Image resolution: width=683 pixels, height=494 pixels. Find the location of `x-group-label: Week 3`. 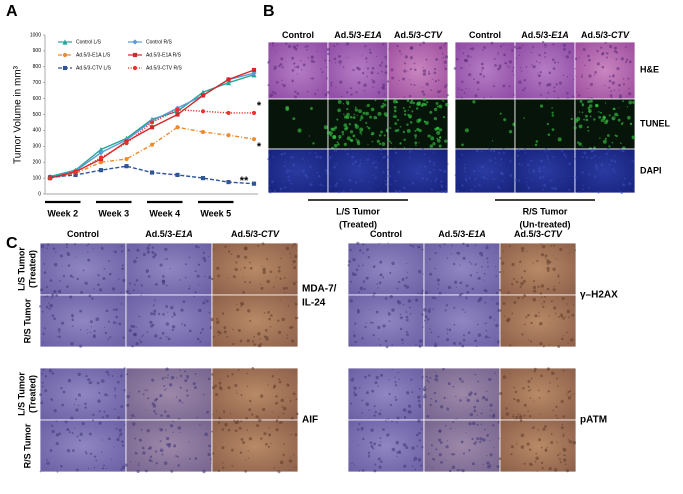

x-group-label: Week 3 is located at coordinates (113, 213).